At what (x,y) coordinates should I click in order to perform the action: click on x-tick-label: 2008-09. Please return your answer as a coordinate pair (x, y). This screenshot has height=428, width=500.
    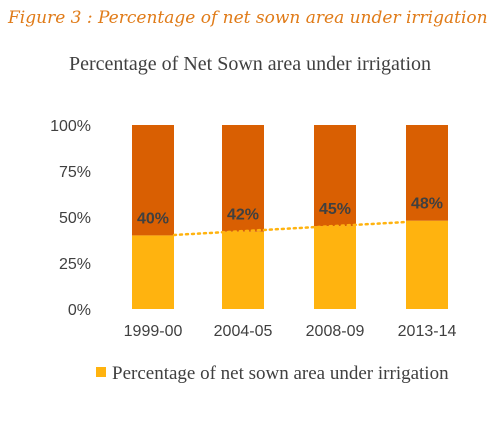
    Looking at the image, I should click on (335, 331).